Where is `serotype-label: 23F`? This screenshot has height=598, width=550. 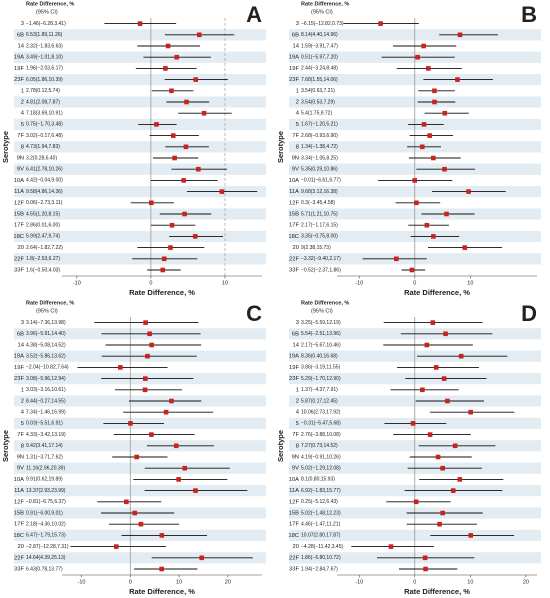
serotype-label: 23F is located at coordinates (294, 80).